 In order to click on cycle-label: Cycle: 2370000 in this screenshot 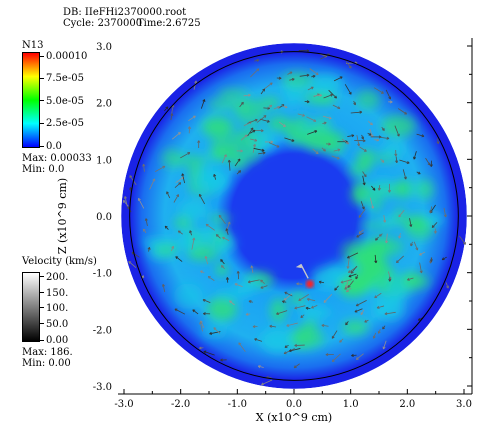, I will do `click(103, 23)`.